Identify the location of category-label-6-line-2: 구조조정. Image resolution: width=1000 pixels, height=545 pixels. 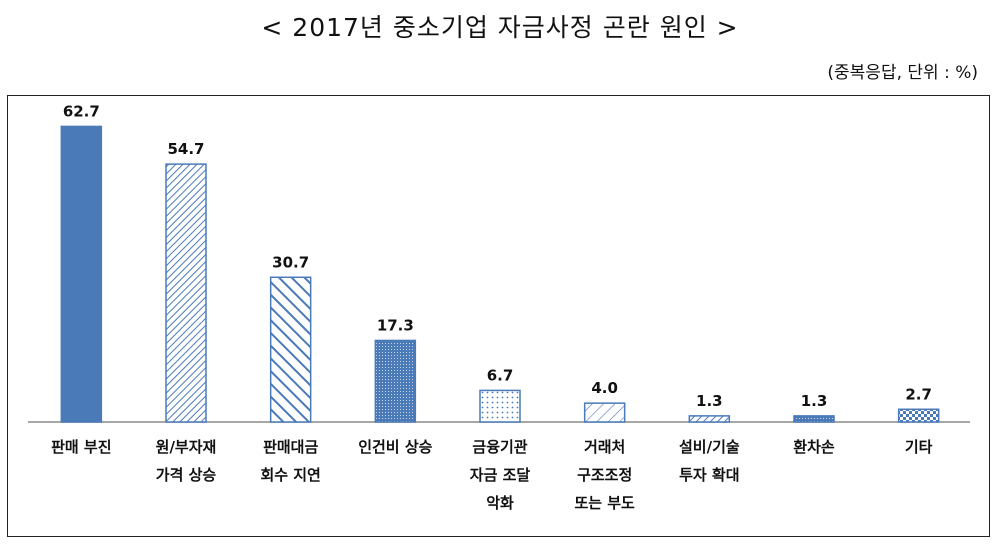
(604, 475).